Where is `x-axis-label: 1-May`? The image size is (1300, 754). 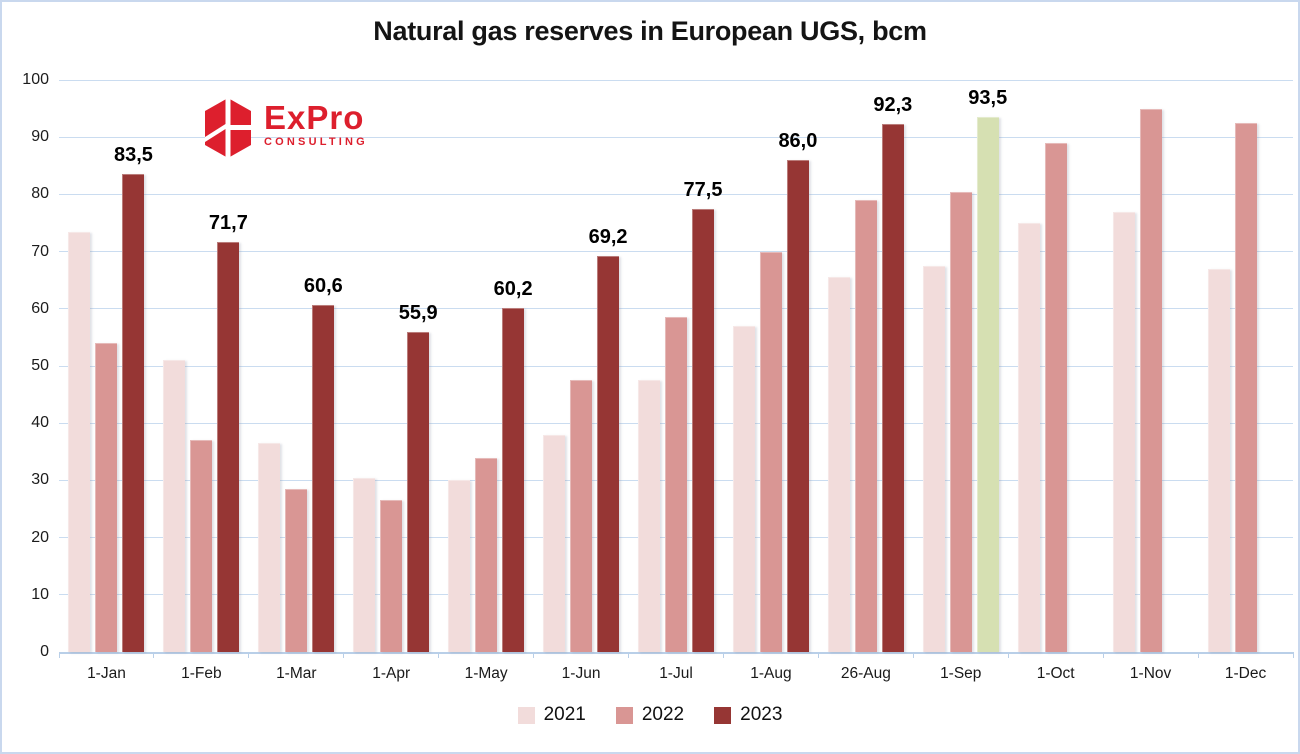 x-axis-label: 1-May is located at coordinates (486, 673).